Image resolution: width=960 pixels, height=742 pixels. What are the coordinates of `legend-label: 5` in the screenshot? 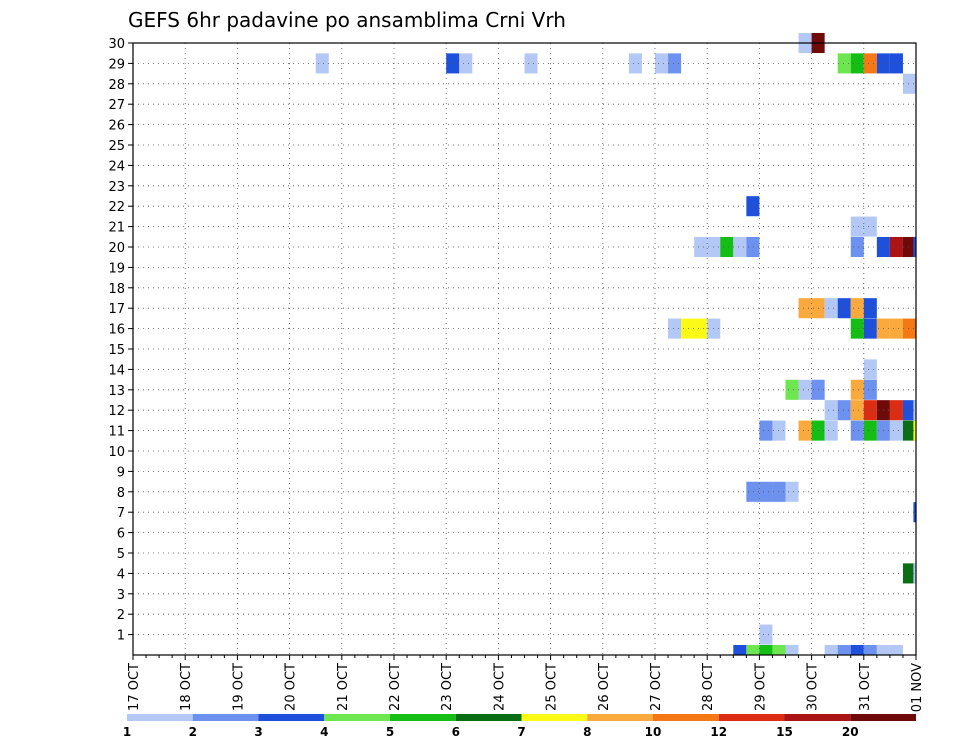 It's located at (390, 732).